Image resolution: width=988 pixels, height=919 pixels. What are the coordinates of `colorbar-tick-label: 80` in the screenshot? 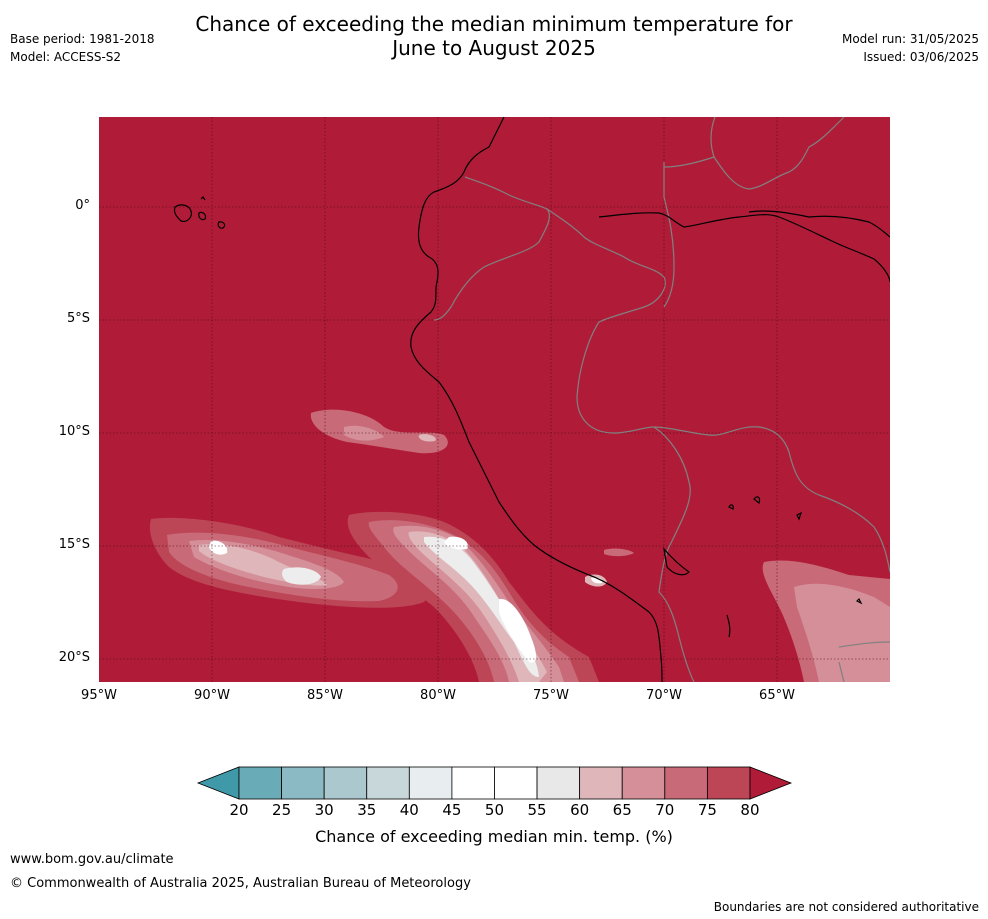 It's located at (750, 810).